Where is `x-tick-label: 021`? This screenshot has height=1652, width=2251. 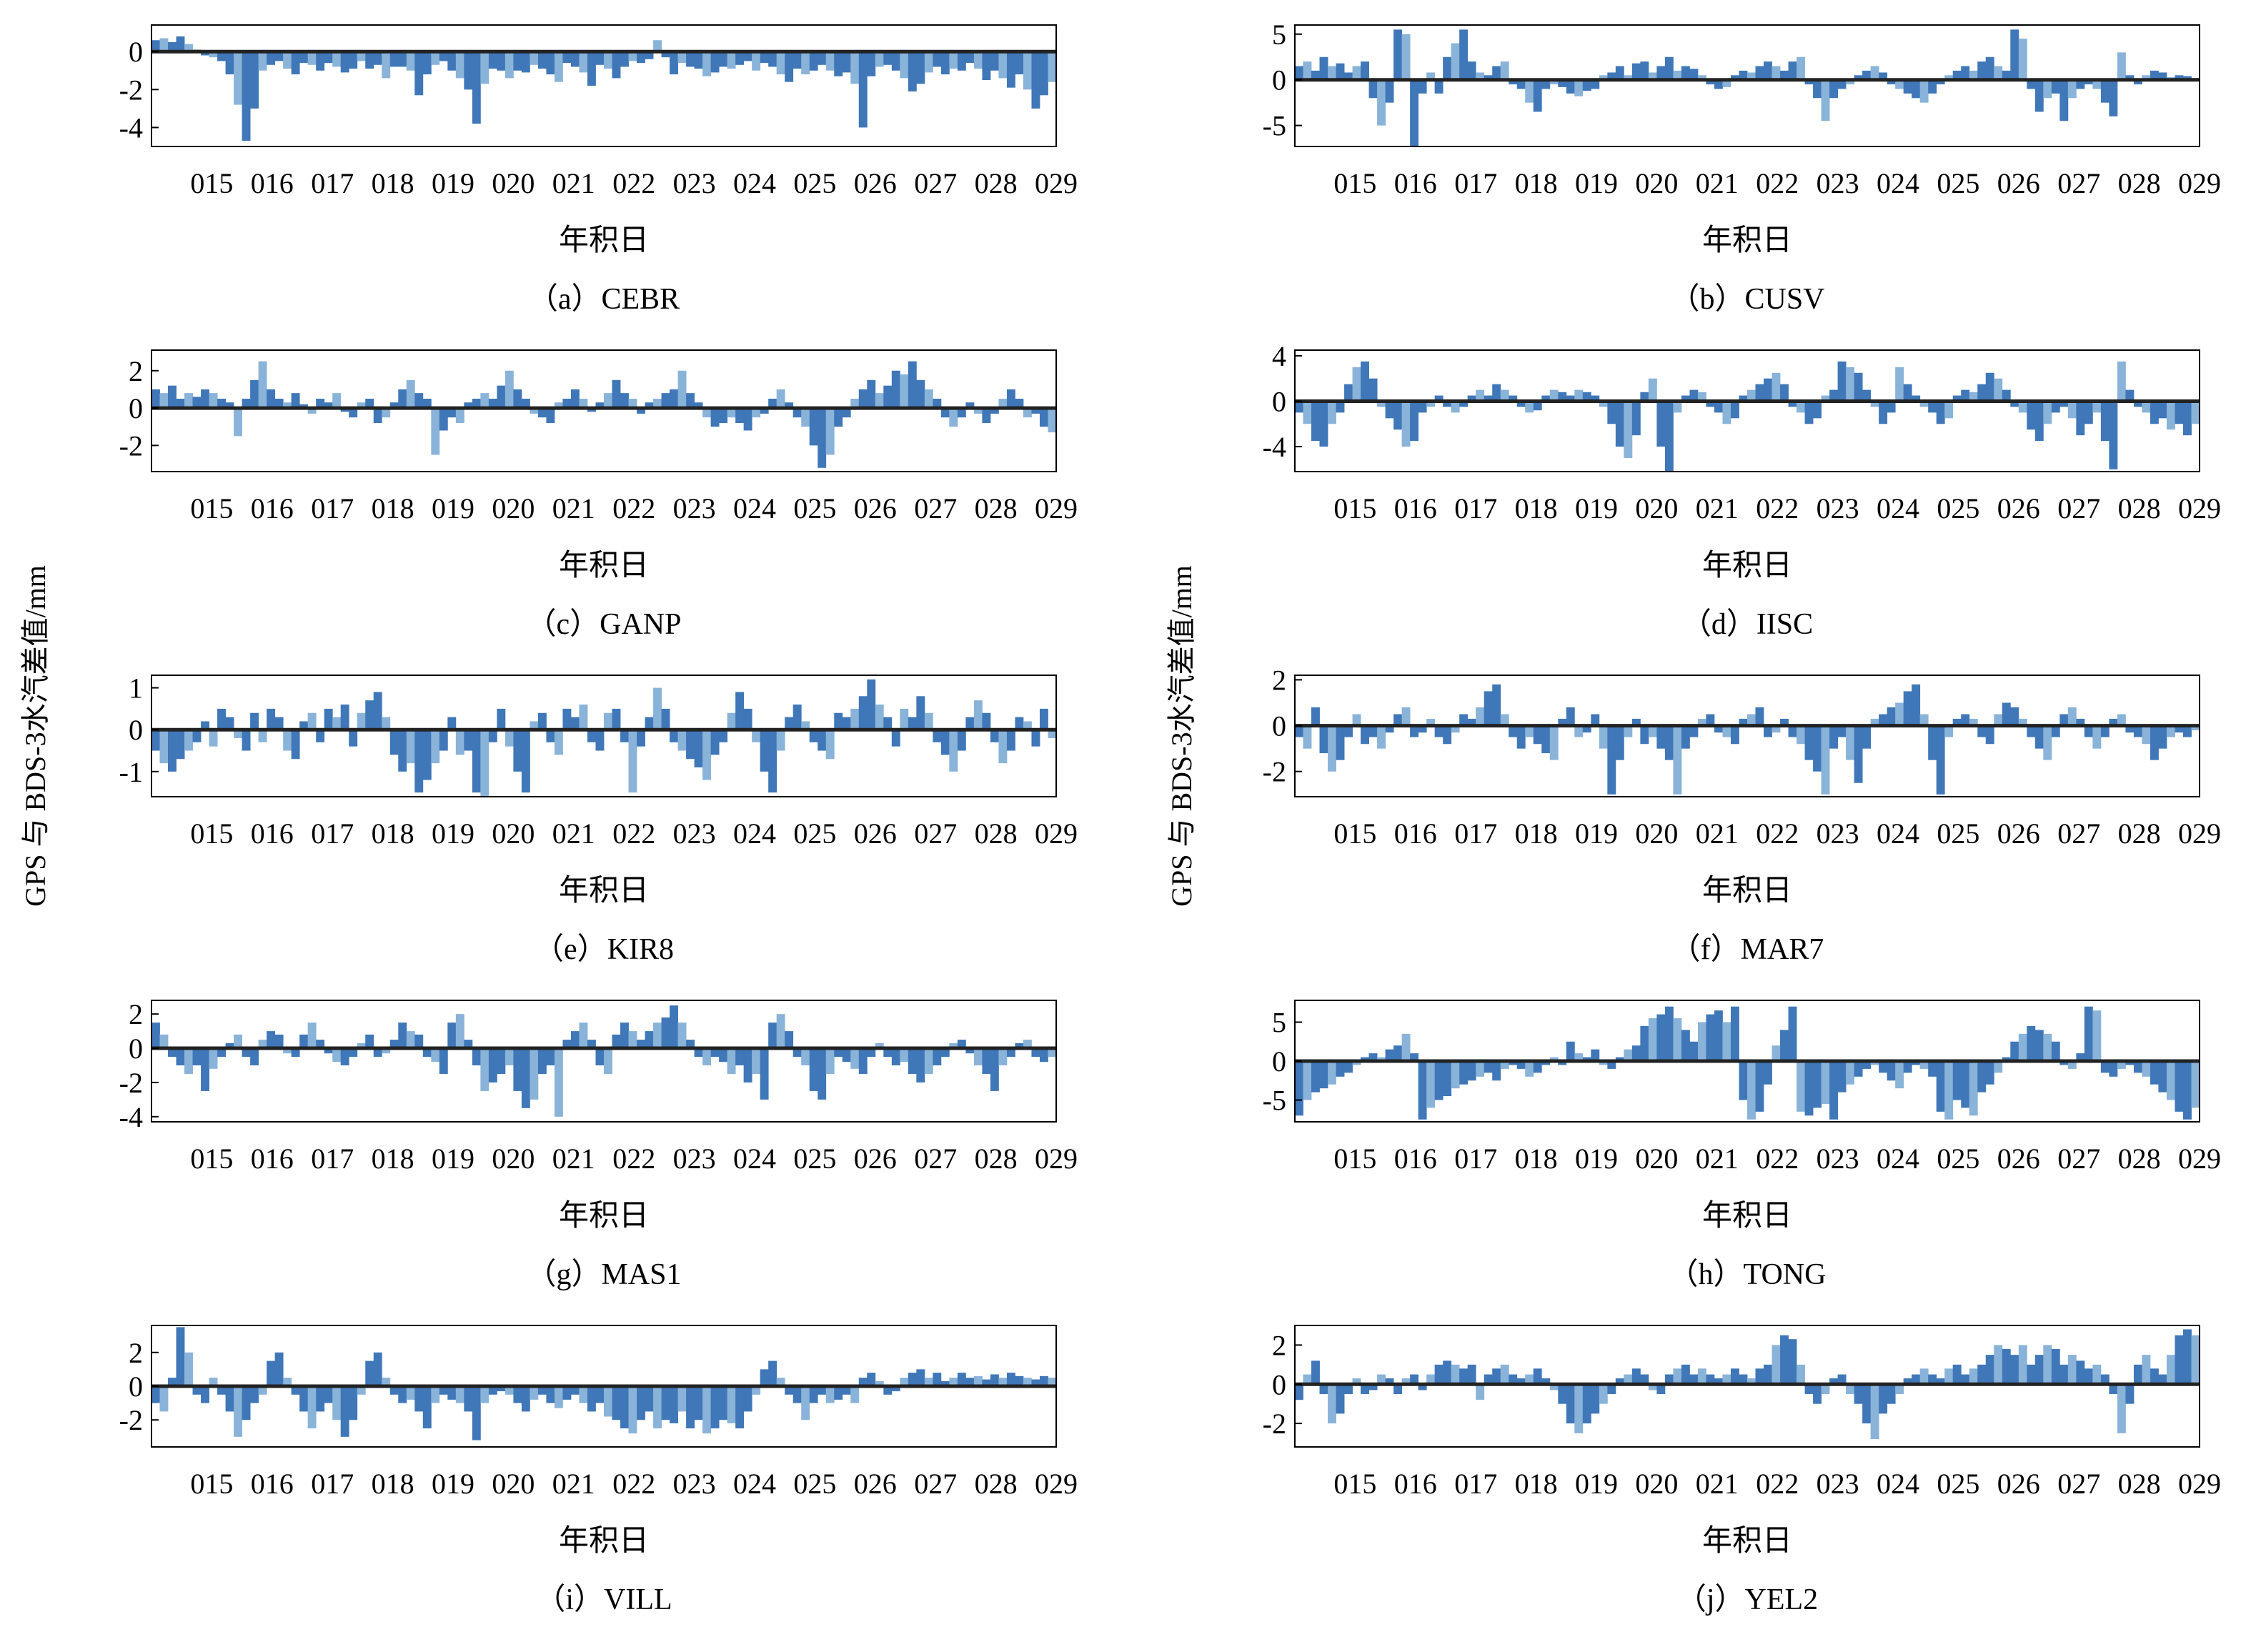 x-tick-label: 021 is located at coordinates (573, 1159).